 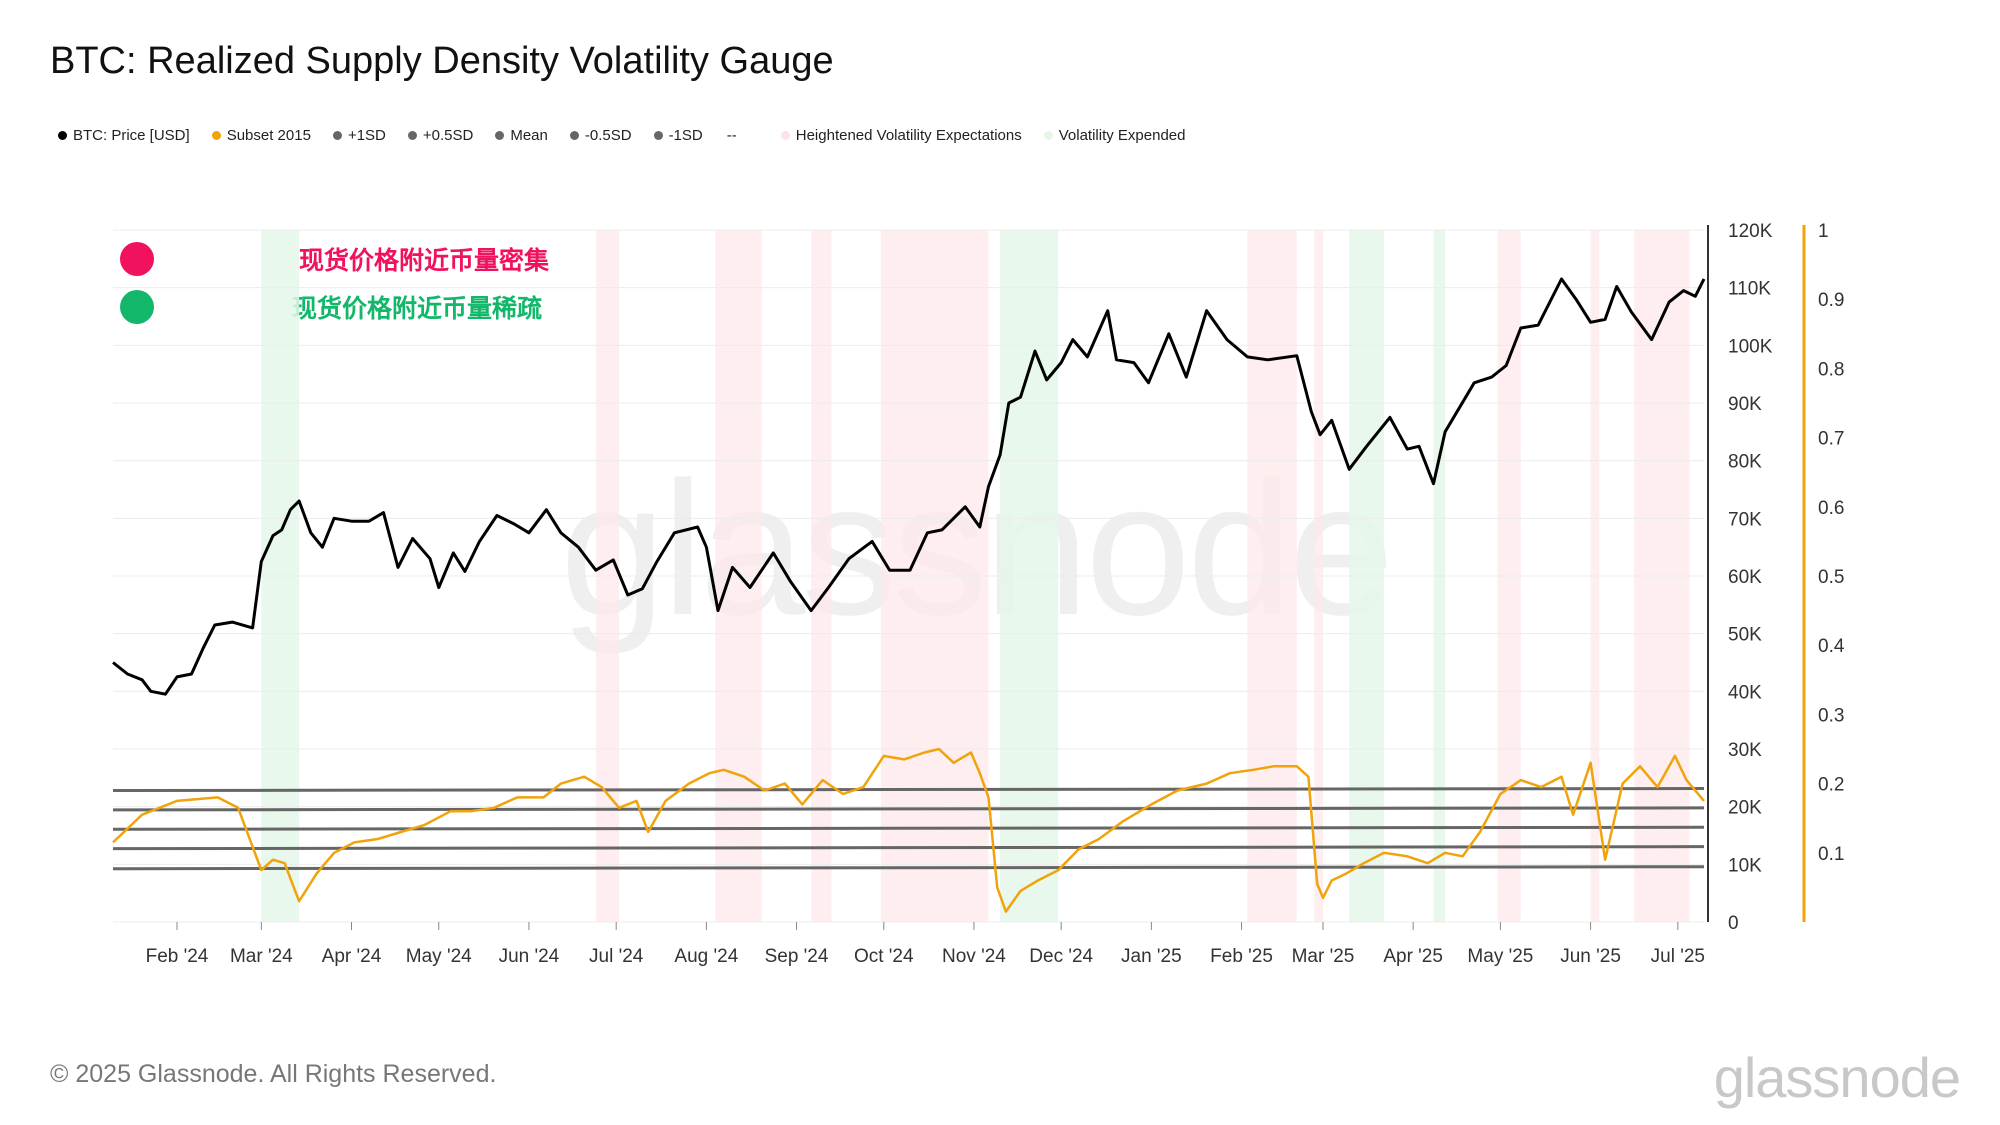 What do you see at coordinates (1745, 462) in the screenshot?
I see `y-axis-price-tick: 80K` at bounding box center [1745, 462].